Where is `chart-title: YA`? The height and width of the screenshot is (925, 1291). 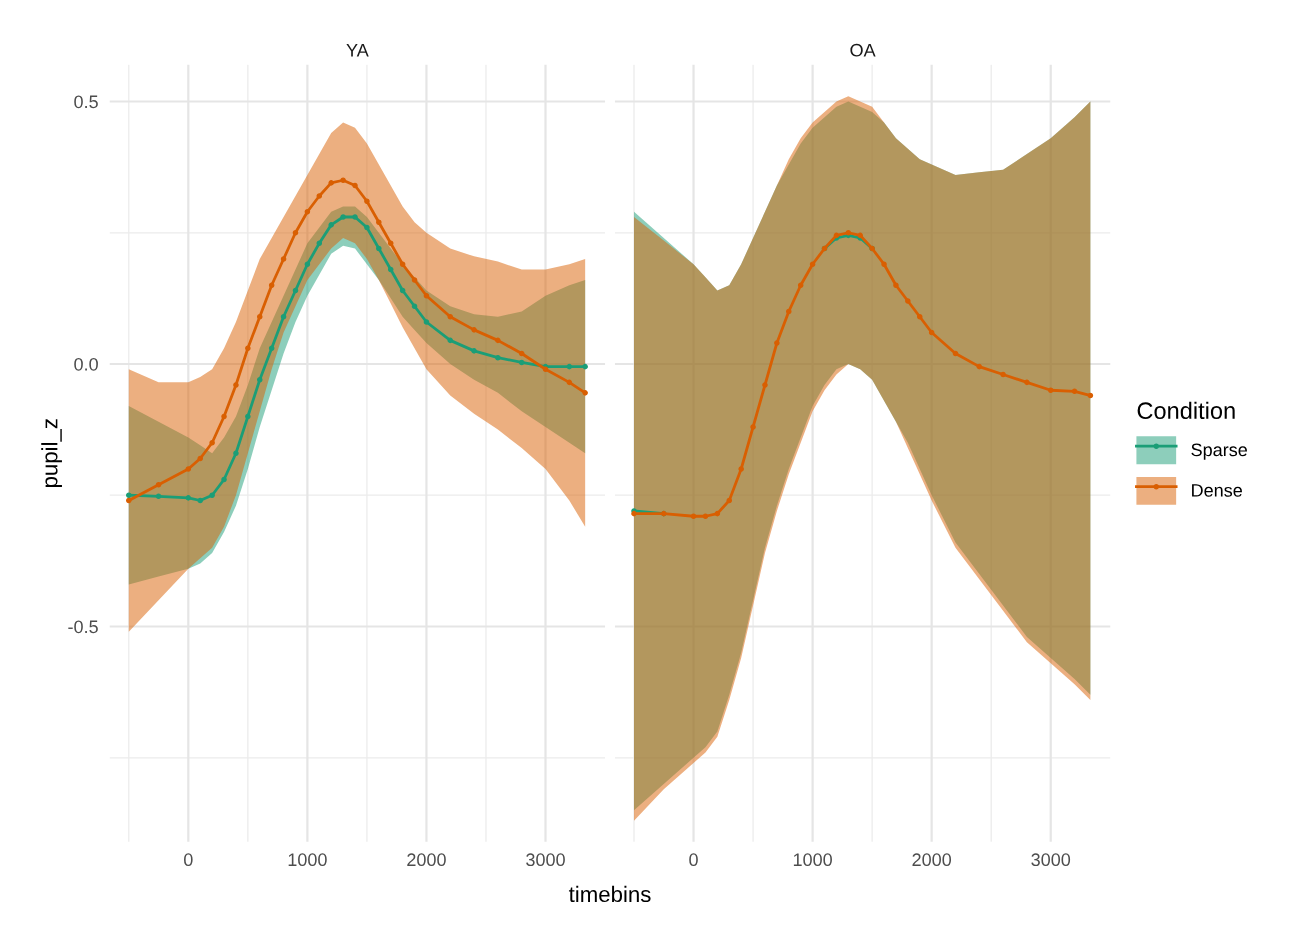
chart-title: YA is located at coordinates (357, 50).